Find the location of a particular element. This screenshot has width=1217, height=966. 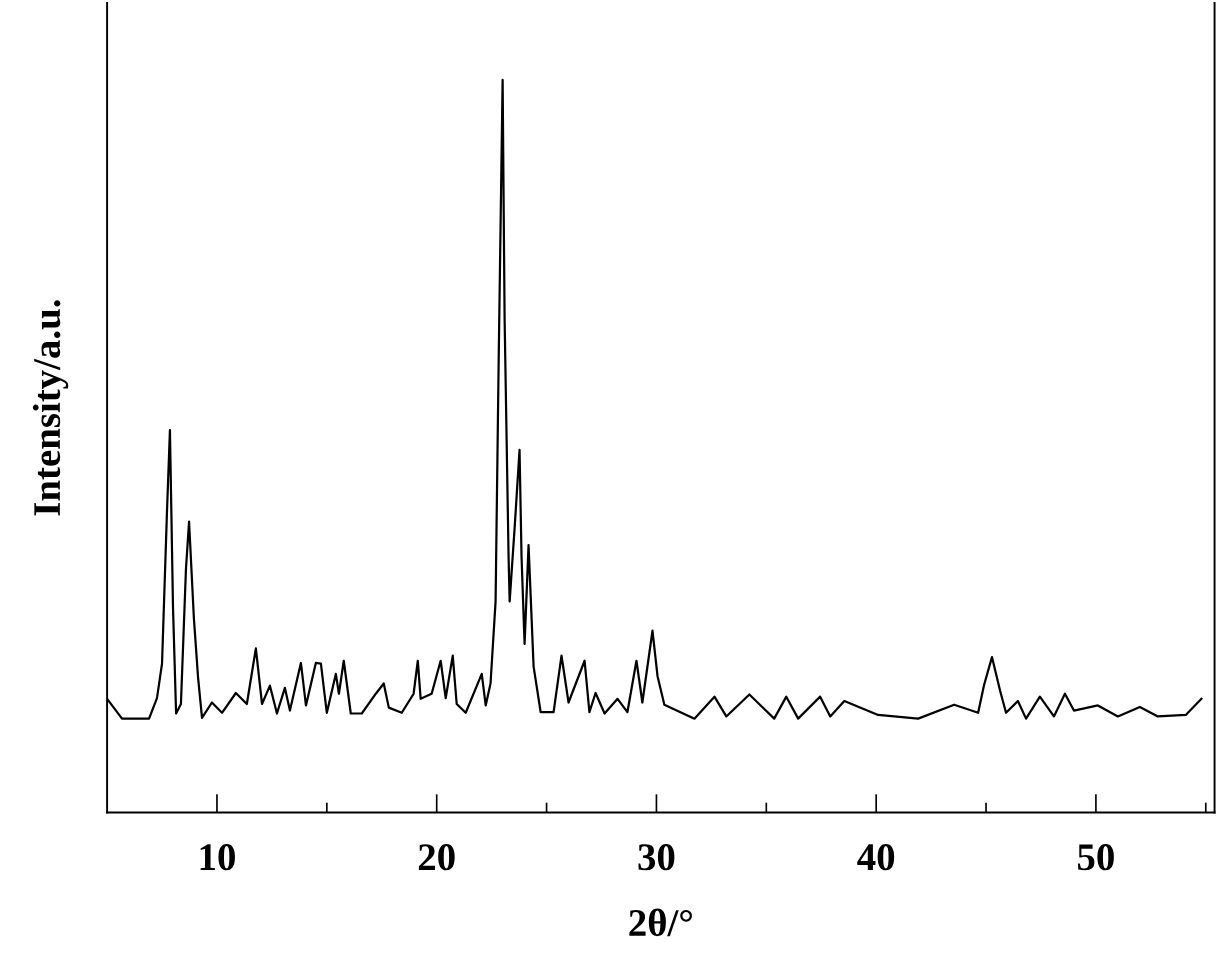

x-tick-label: 30 is located at coordinates (656, 857).